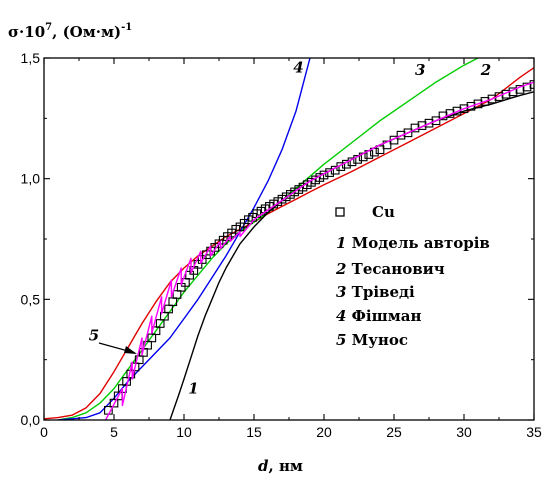 The width and height of the screenshot is (542, 480). Describe the element at coordinates (534, 432) in the screenshot. I see `x-tick-label: 35` at that location.